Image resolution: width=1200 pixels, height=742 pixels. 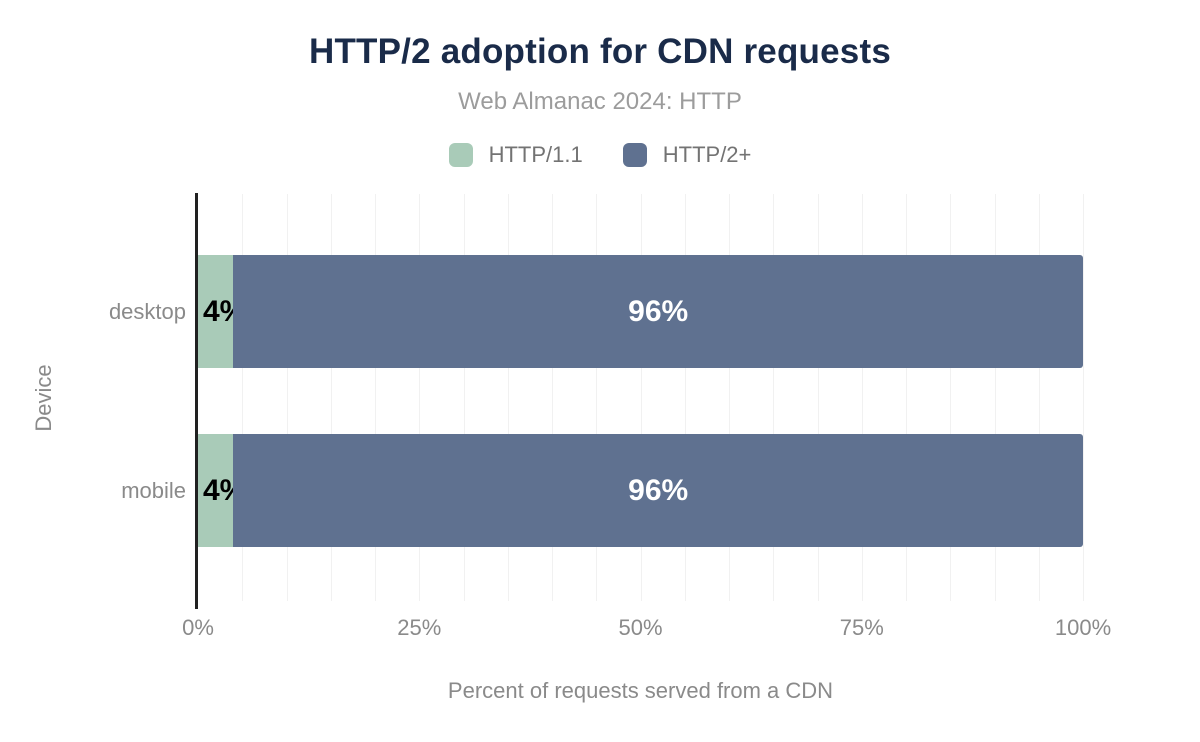 I want to click on x-tick-100: 100%, so click(x=1083, y=627).